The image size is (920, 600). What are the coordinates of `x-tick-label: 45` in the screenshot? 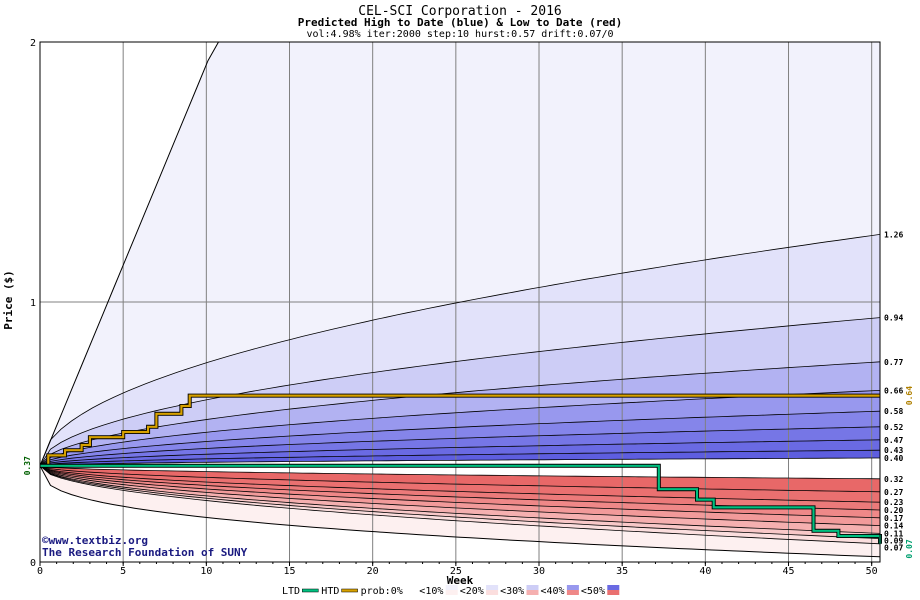 It's located at (788, 571).